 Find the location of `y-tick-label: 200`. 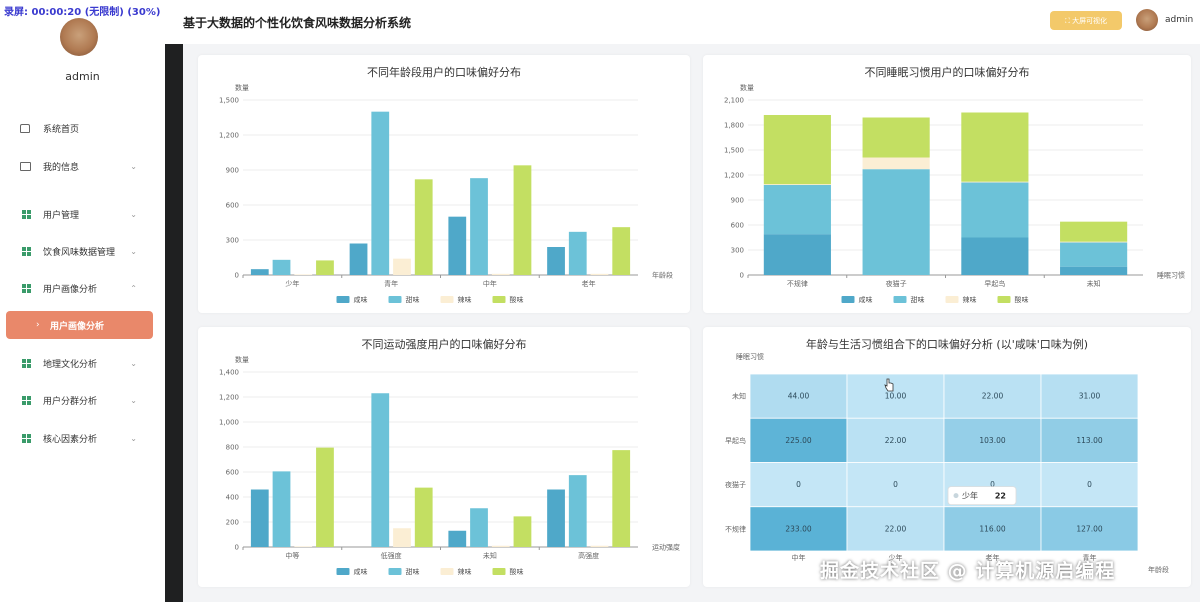

y-tick-label: 200 is located at coordinates (232, 523).